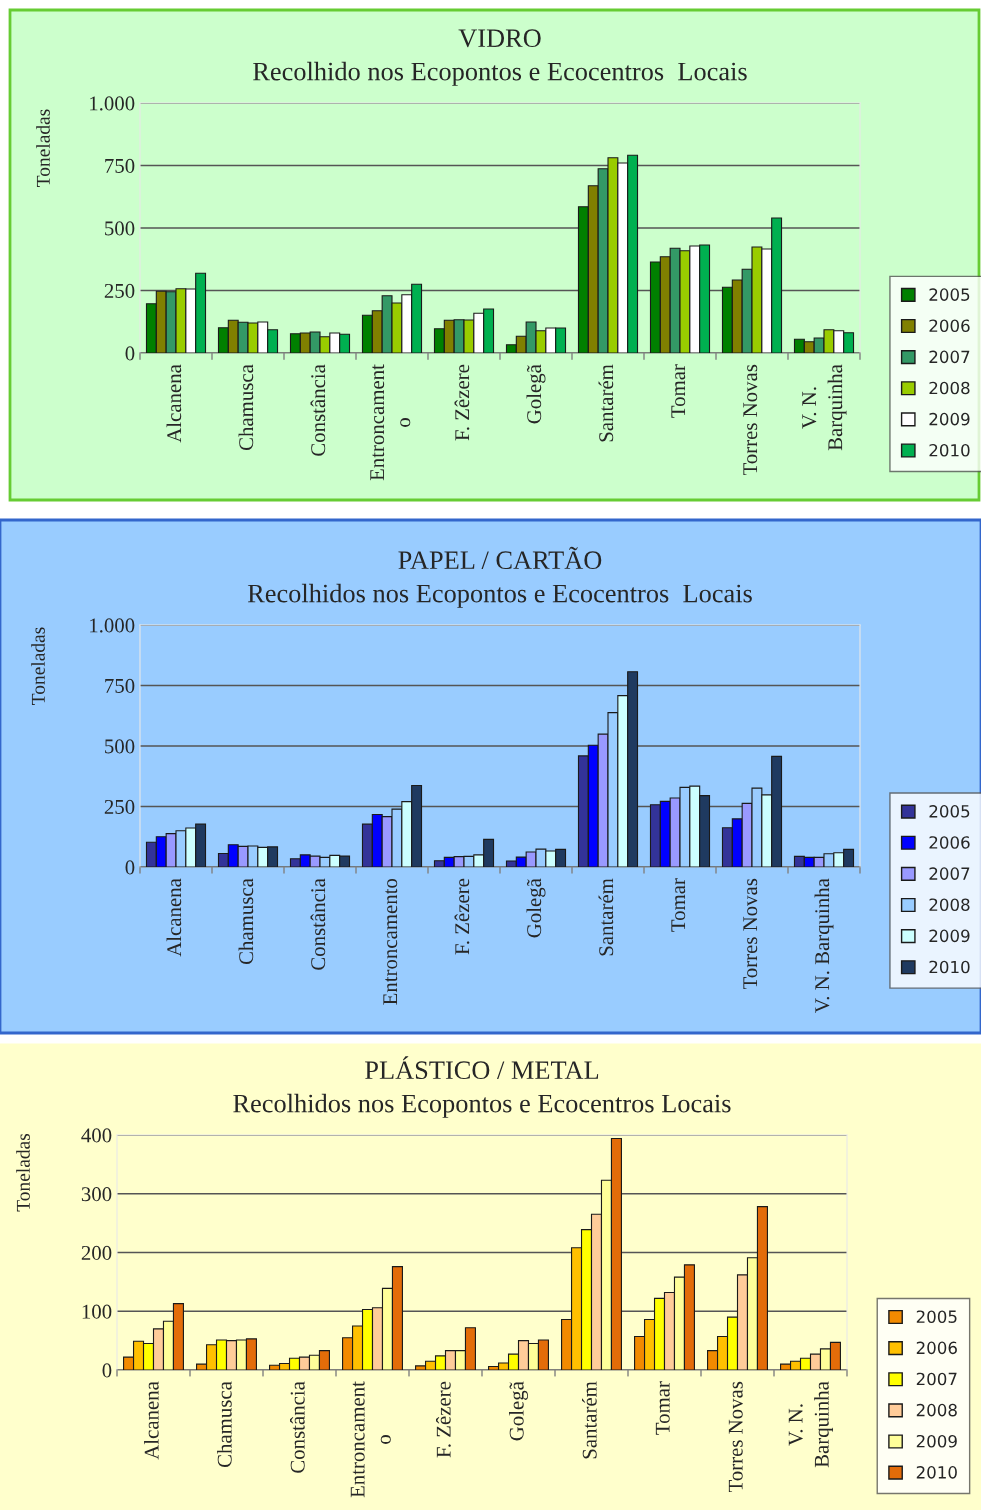 This screenshot has height=1510, width=981. I want to click on y-tick-label: 200, so click(96, 1252).